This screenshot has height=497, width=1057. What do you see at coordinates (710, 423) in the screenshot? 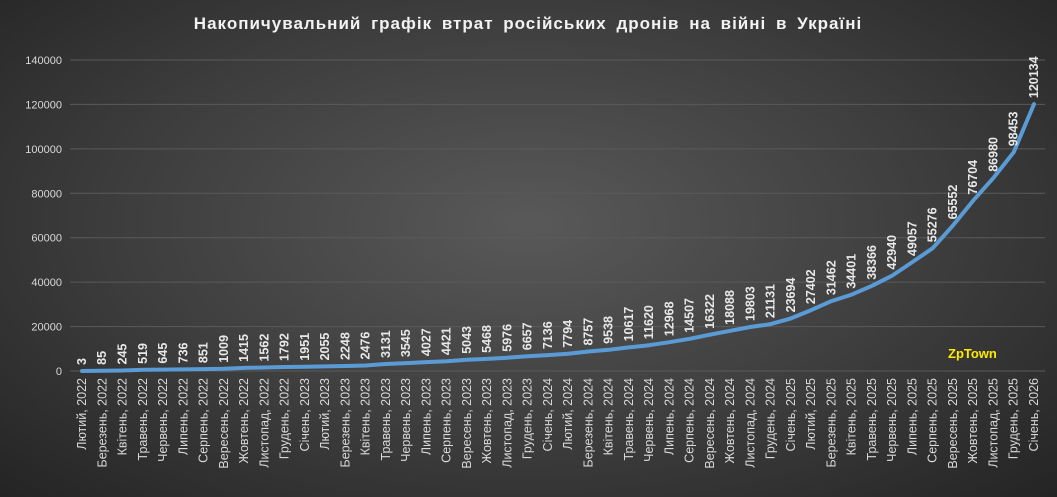
I see `x-tick-label: Вересень, 2024` at bounding box center [710, 423].